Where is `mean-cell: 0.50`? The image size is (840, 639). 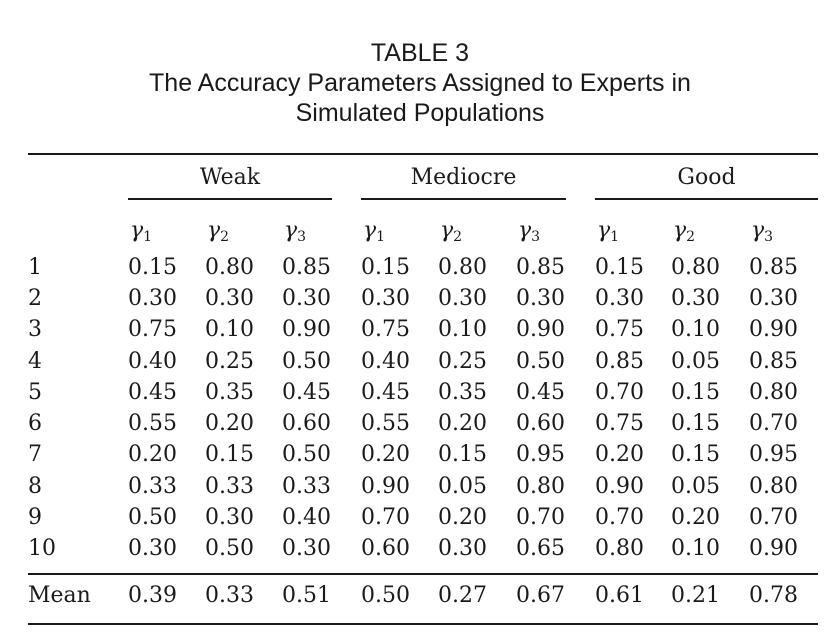 mean-cell: 0.50 is located at coordinates (385, 595).